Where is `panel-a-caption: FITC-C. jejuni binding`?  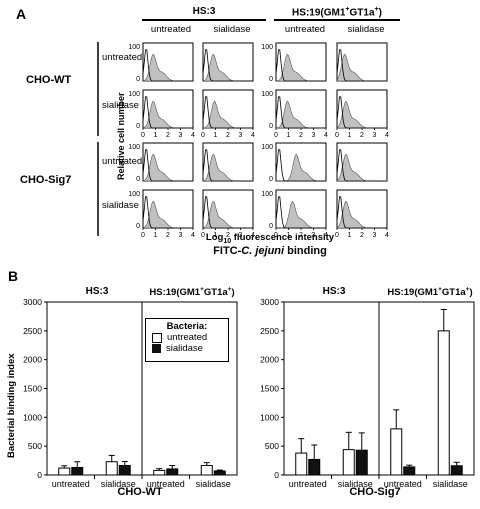
panel-a-caption: FITC-C. jejuni binding is located at coordinates (270, 251).